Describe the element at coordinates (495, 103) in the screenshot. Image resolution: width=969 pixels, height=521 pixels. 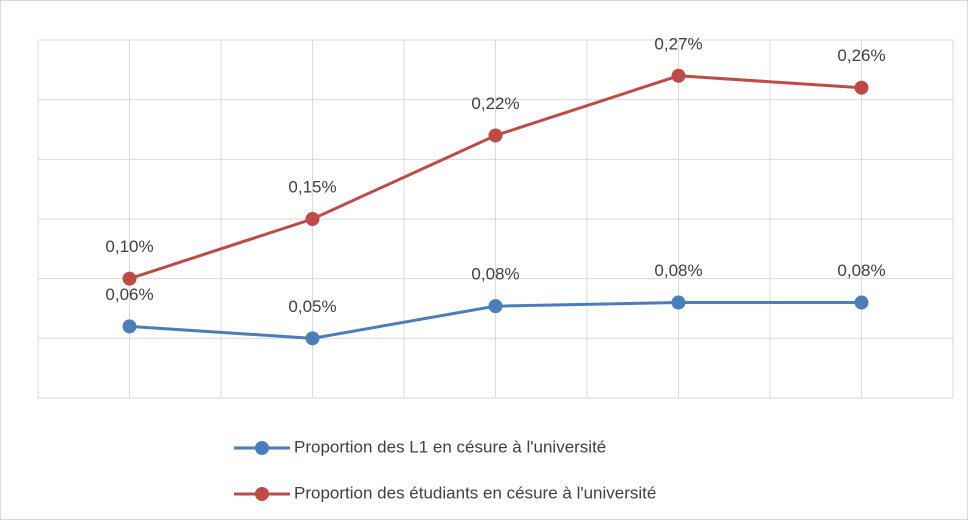
I see `data-label: 0,22%` at that location.